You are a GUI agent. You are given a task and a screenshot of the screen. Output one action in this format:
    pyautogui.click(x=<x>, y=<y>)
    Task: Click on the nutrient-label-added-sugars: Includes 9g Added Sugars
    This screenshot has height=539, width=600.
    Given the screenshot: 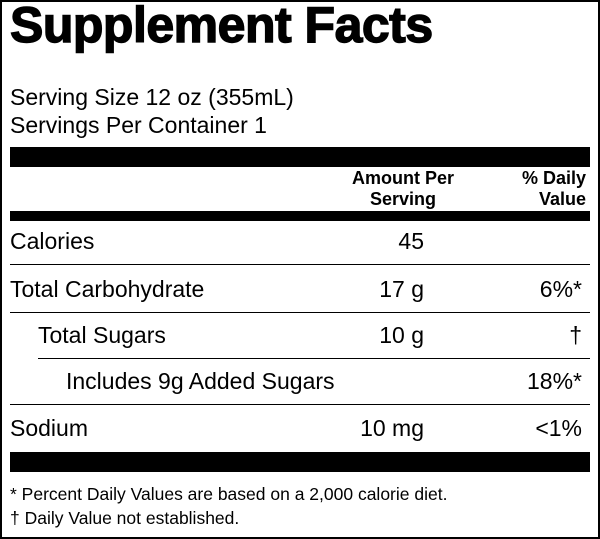 What is the action you would take?
    pyautogui.click(x=200, y=381)
    